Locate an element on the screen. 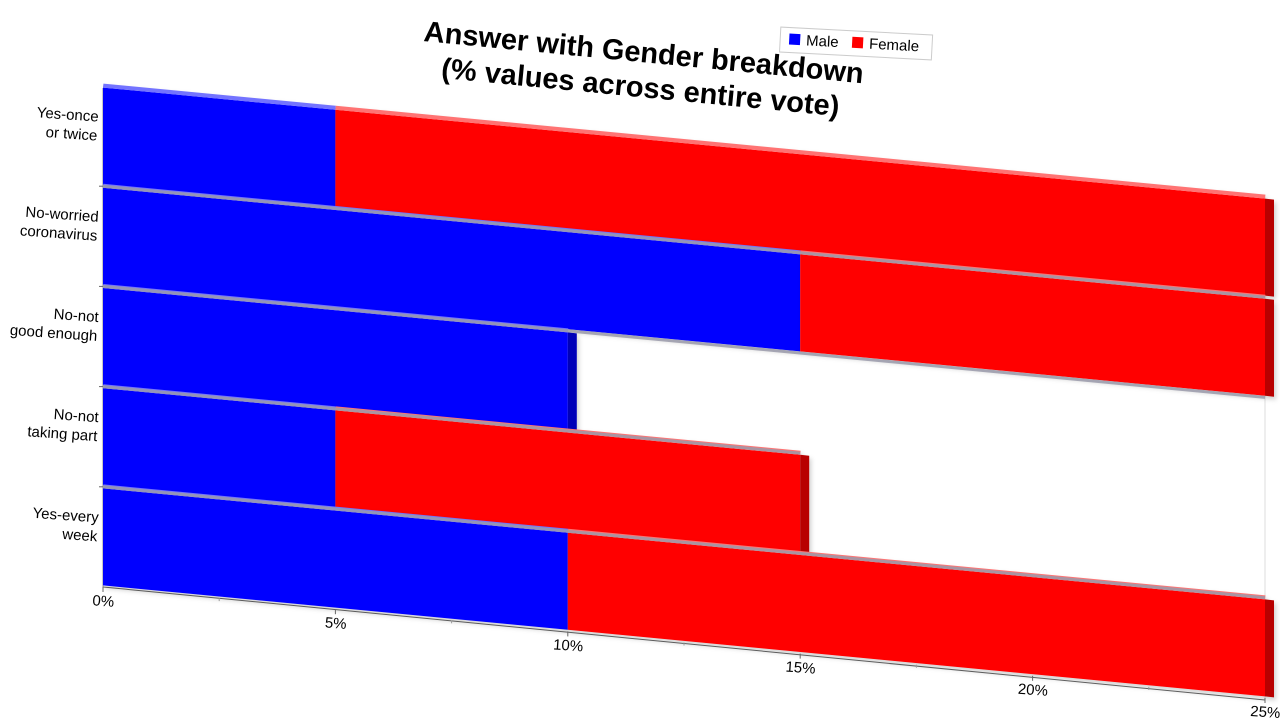 The width and height of the screenshot is (1280, 720). category-label-line: good enough is located at coordinates (53, 333).